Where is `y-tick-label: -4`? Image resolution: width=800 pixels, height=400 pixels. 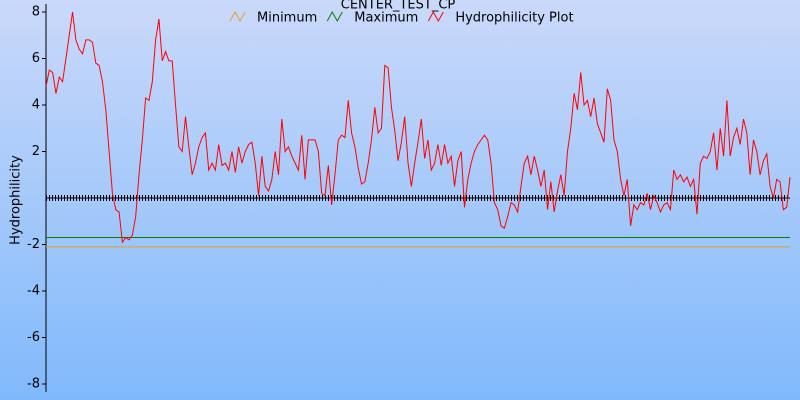 y-tick-label: -4 is located at coordinates (33, 291).